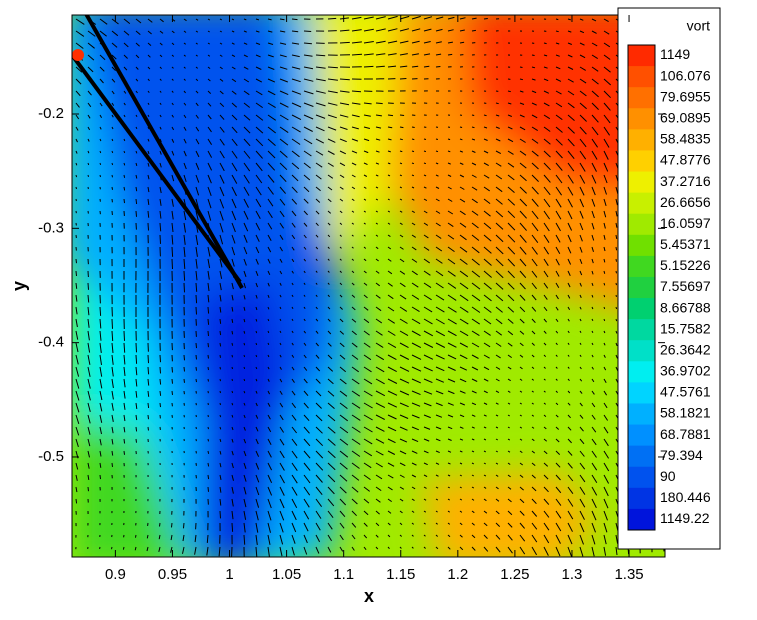  Describe the element at coordinates (51, 113) in the screenshot. I see `y-tick-label: -0.2` at that location.